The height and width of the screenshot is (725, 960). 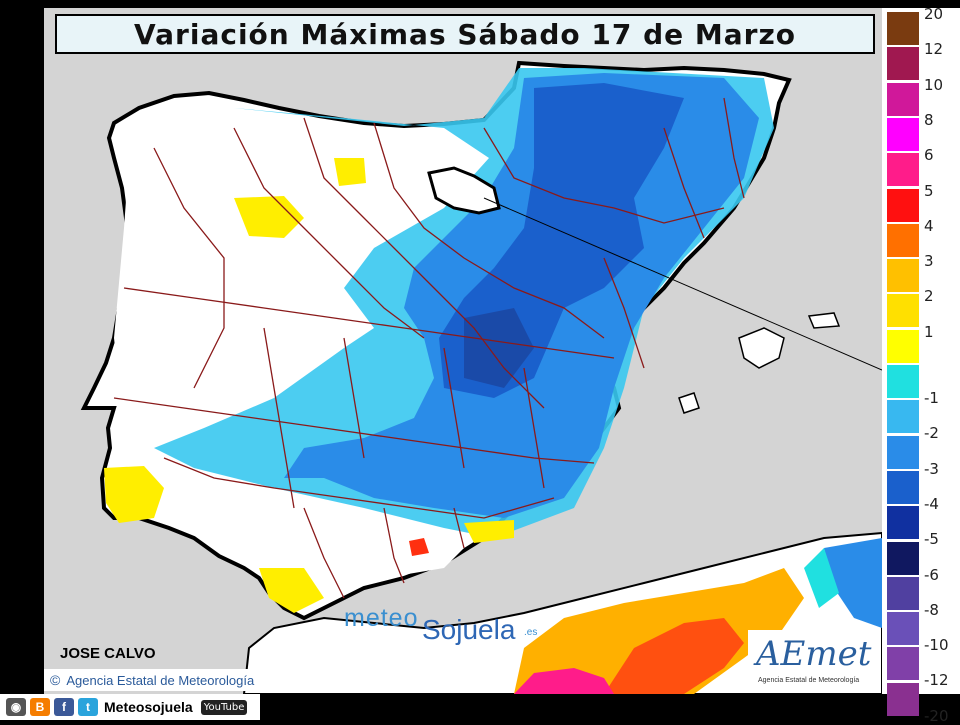 I want to click on social-handle: Meteosojuela, so click(x=148, y=707).